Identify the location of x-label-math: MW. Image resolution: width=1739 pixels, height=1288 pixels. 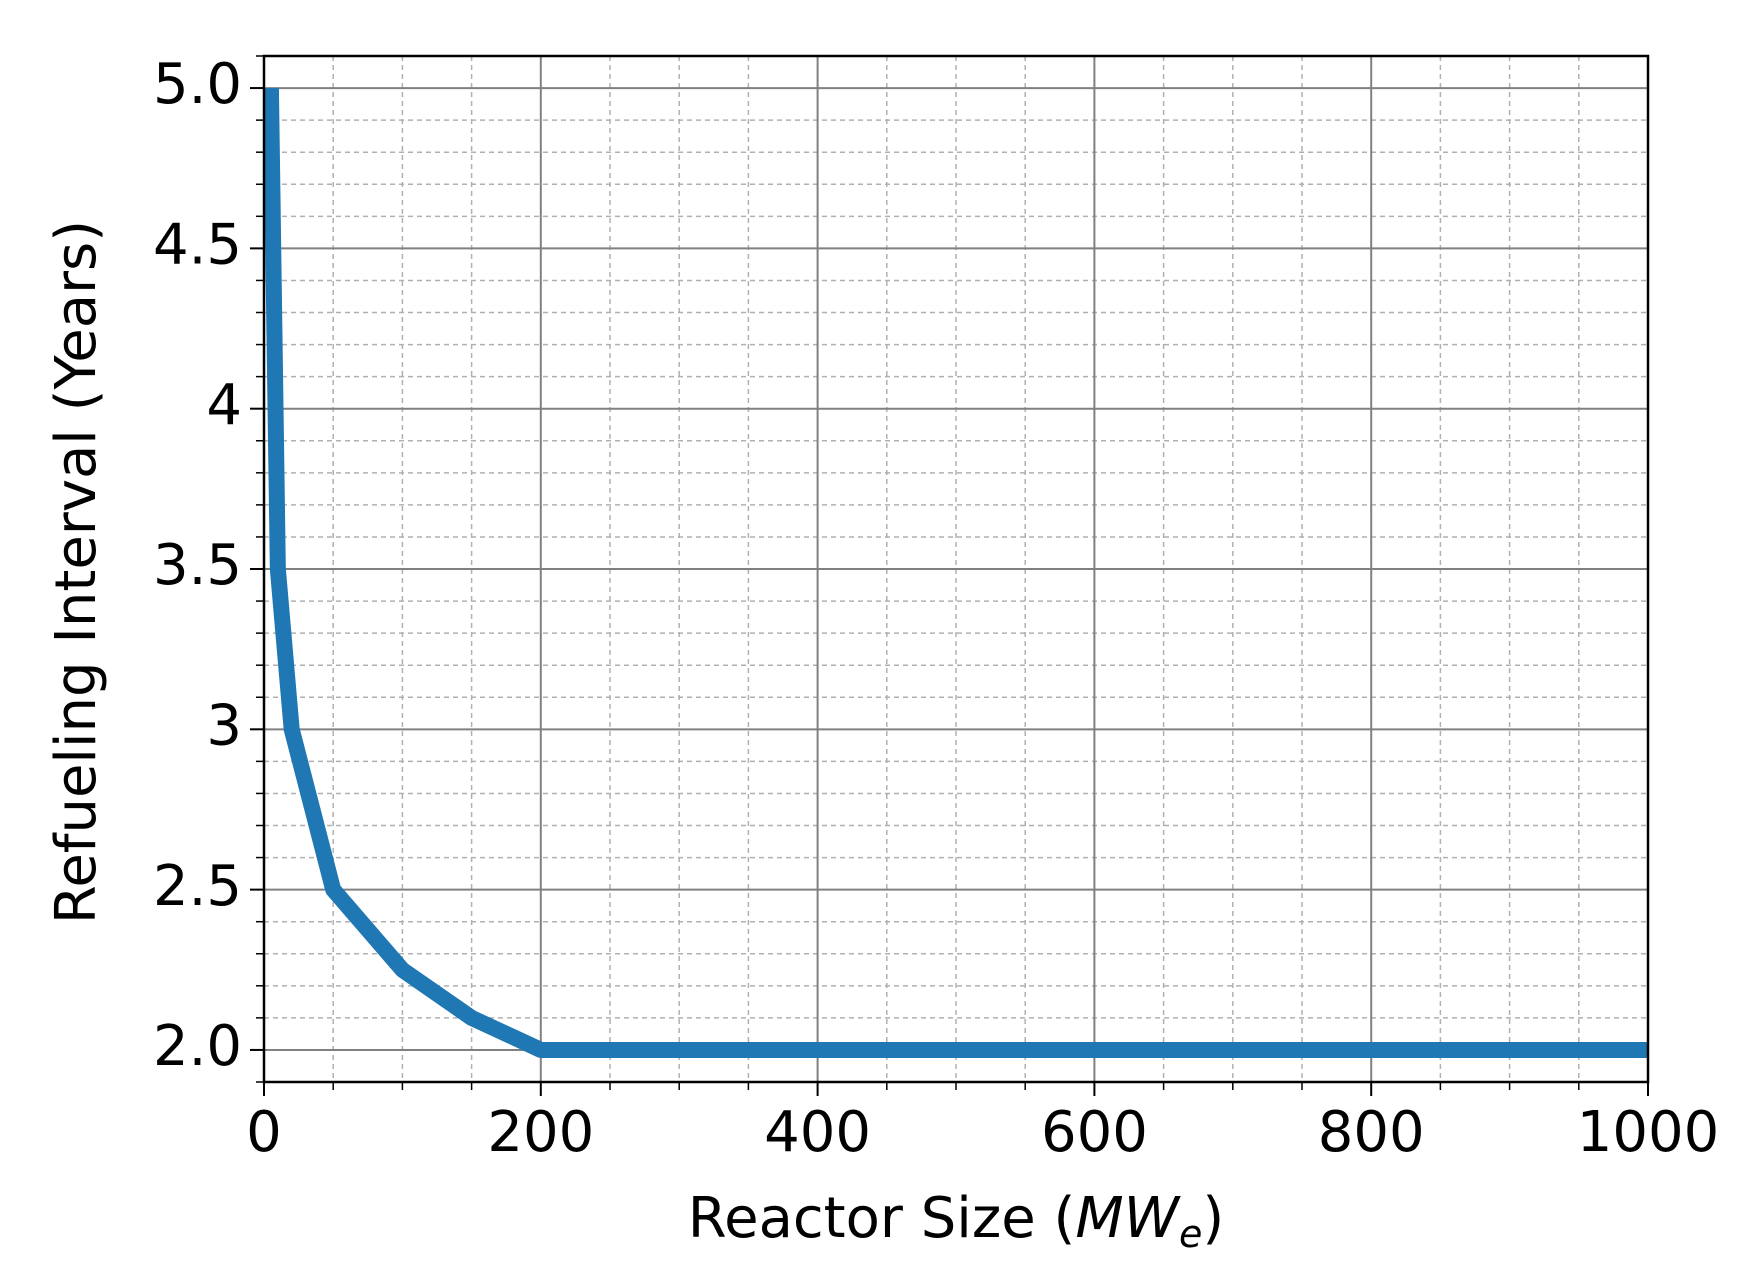
(1128, 1218).